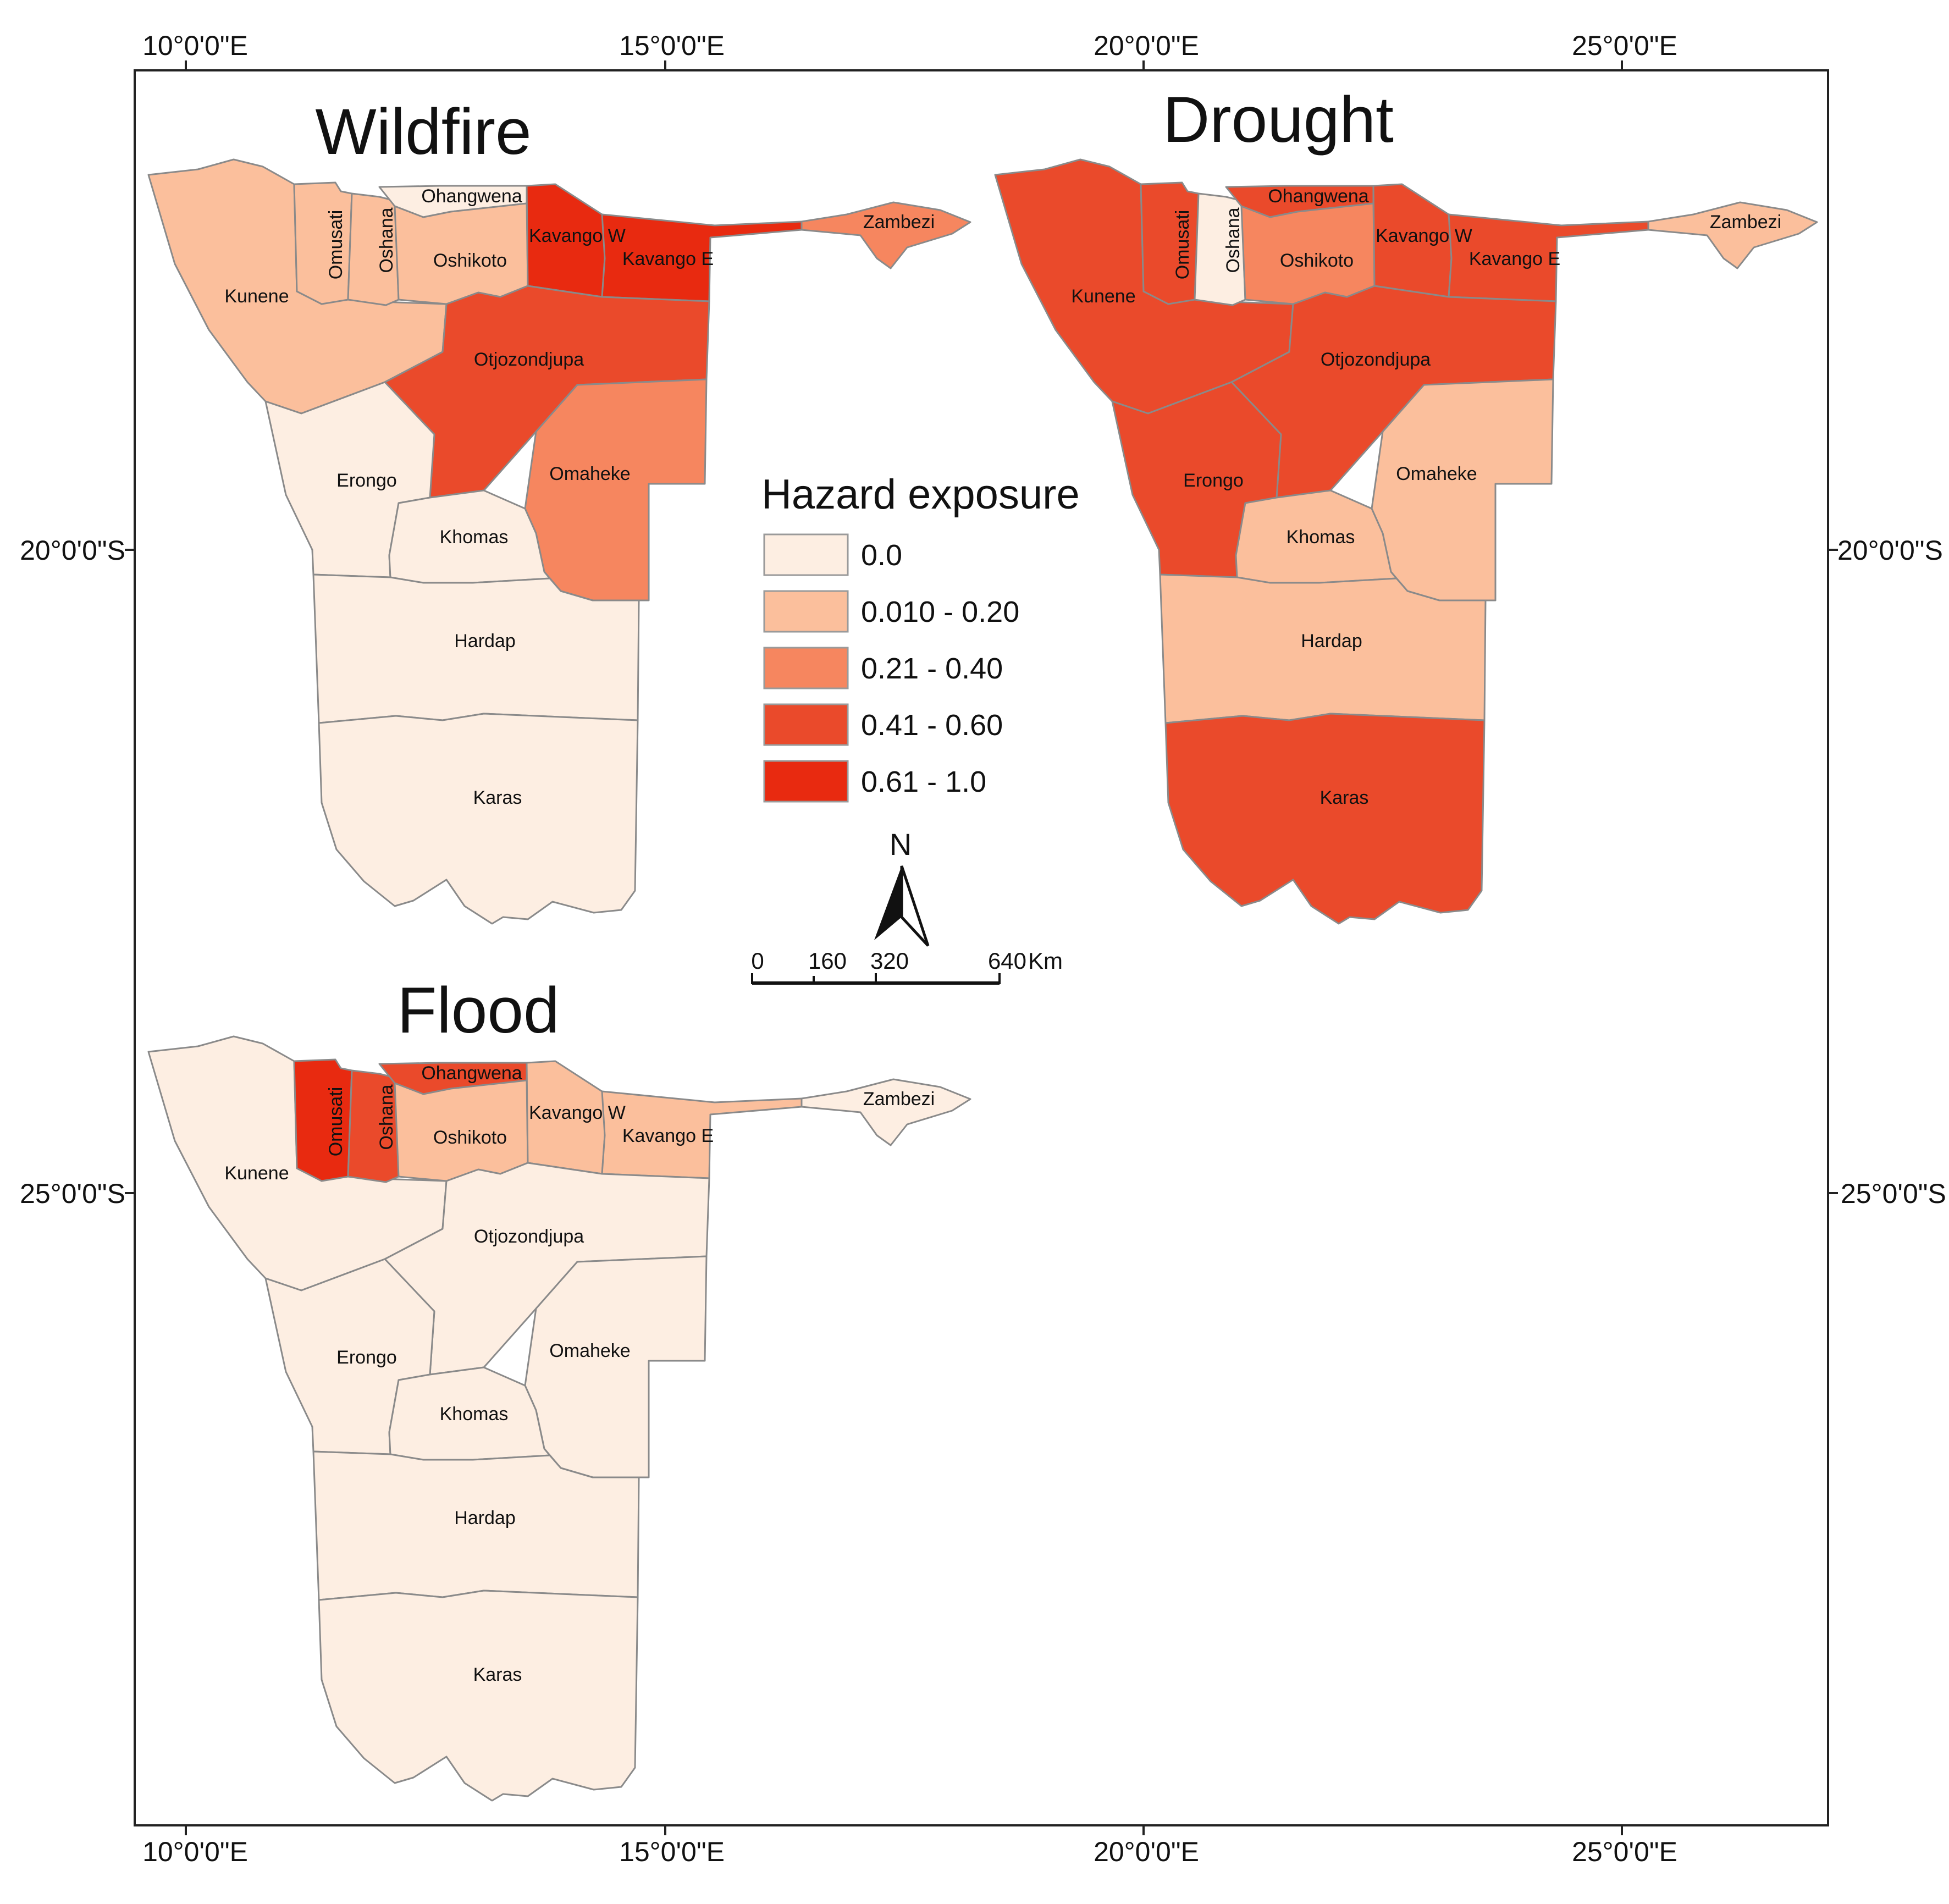 The image size is (1949, 1904). I want to click on coord-right-1: 20°0'0"S, so click(1890, 550).